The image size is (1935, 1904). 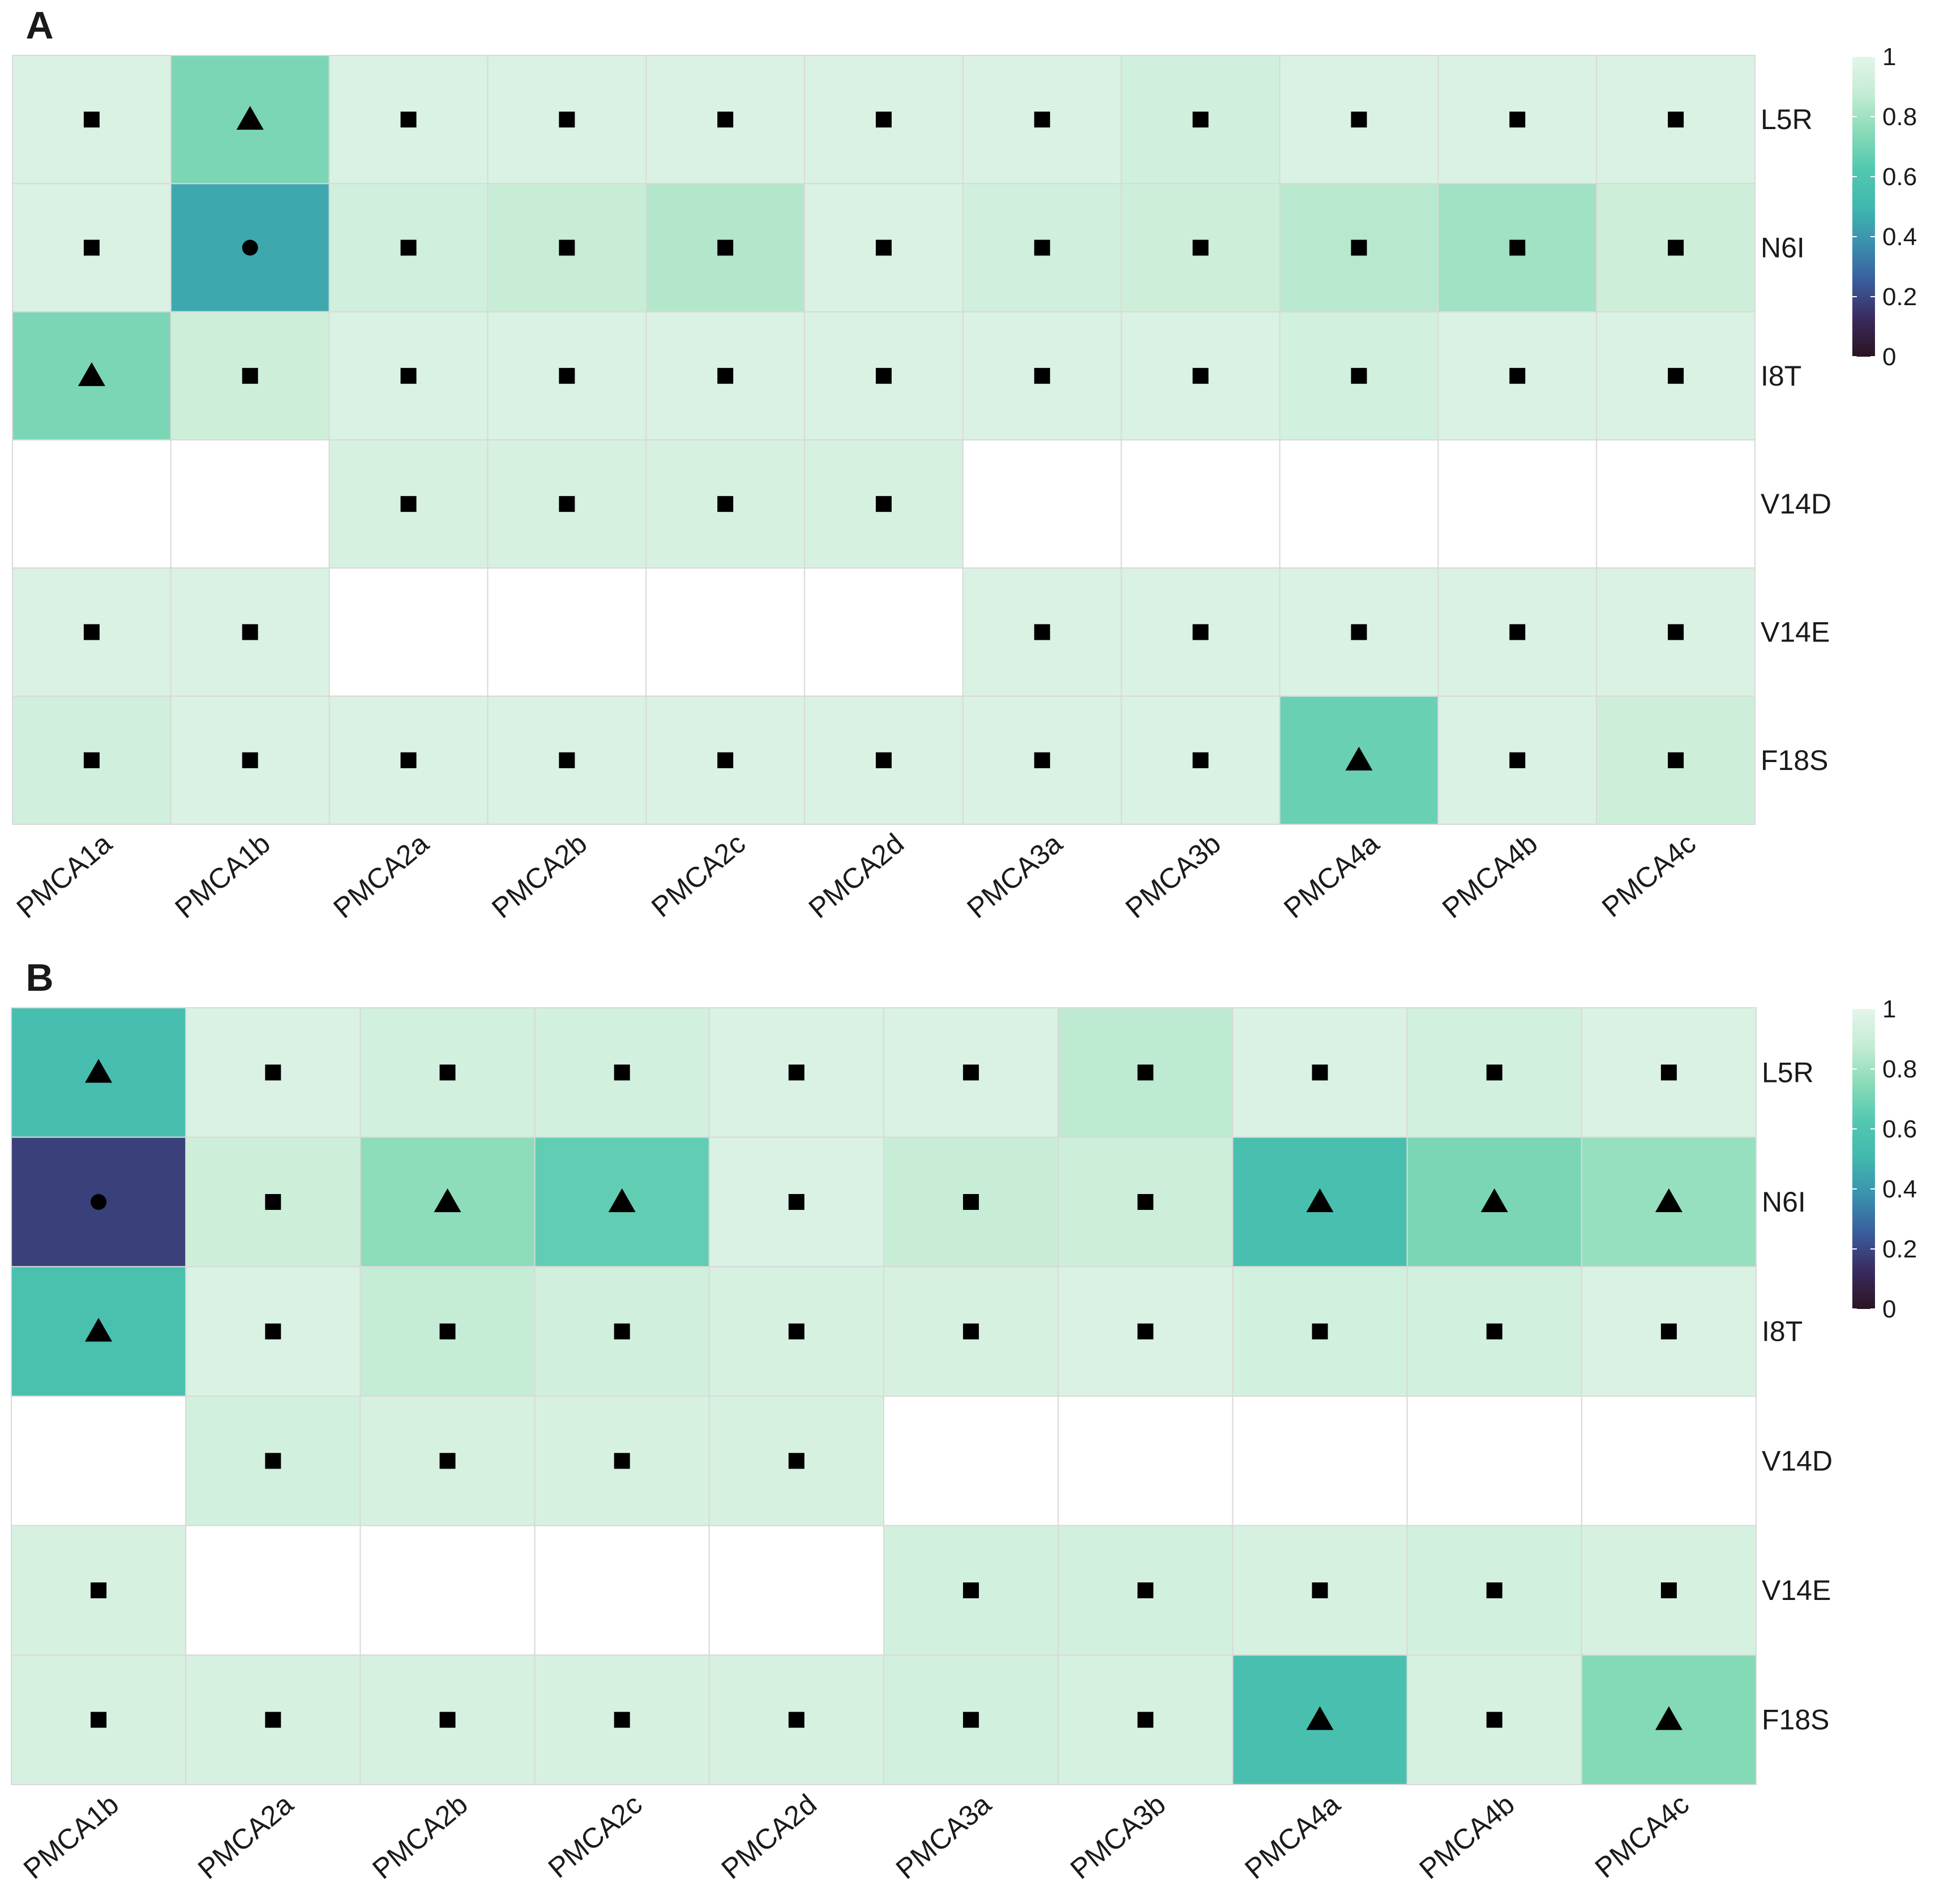 What do you see at coordinates (1899, 237) in the screenshot?
I see `legend-tick-label: 0.4` at bounding box center [1899, 237].